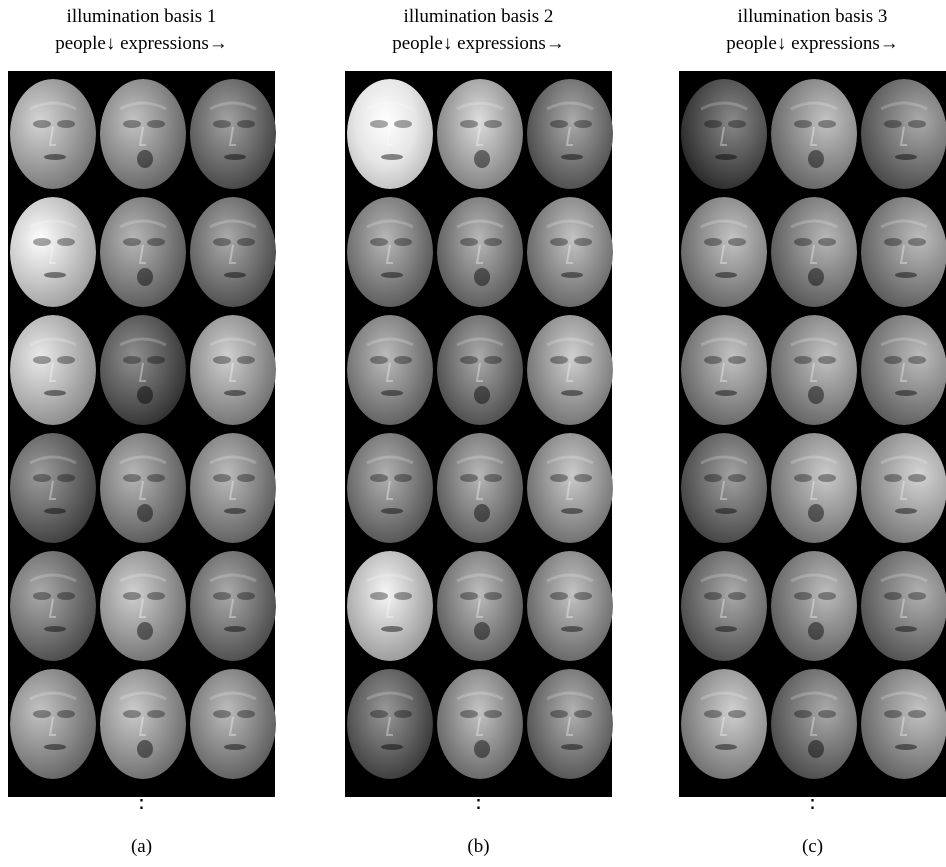  I want to click on panel-caption: (a), so click(141, 846).